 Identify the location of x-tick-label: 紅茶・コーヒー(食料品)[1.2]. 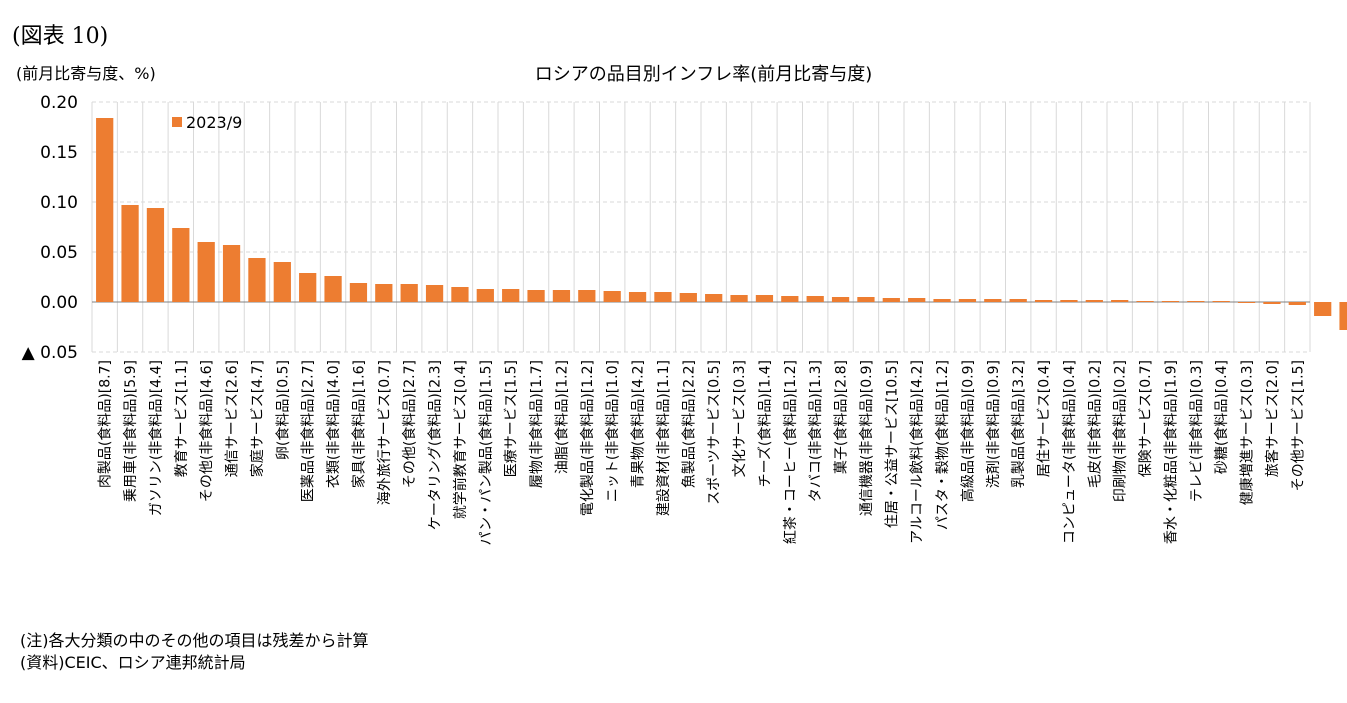
(790, 452).